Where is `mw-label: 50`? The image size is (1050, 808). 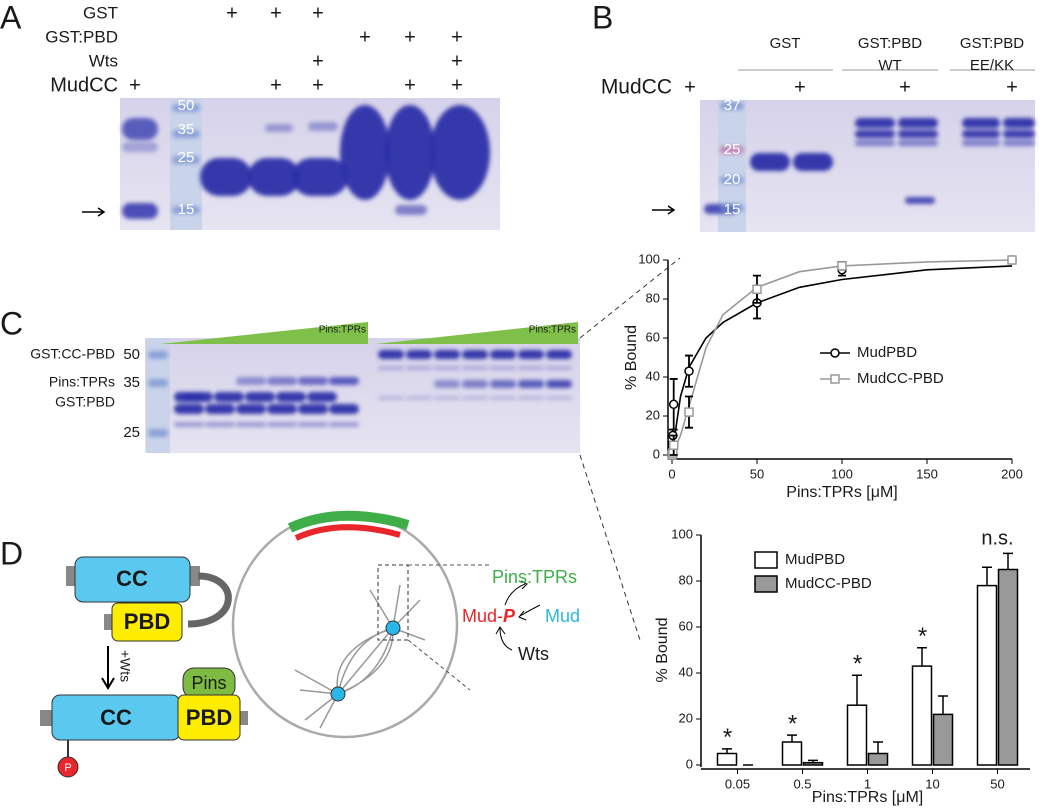 mw-label: 50 is located at coordinates (131, 354).